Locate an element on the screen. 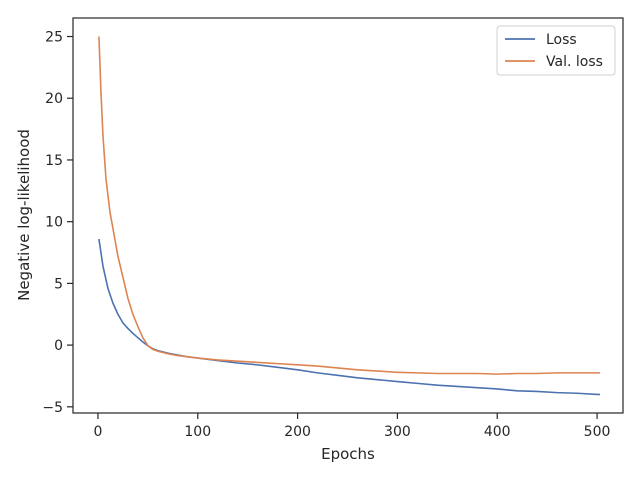 The width and height of the screenshot is (640, 480). y-tick-label: 15 is located at coordinates (54, 161).